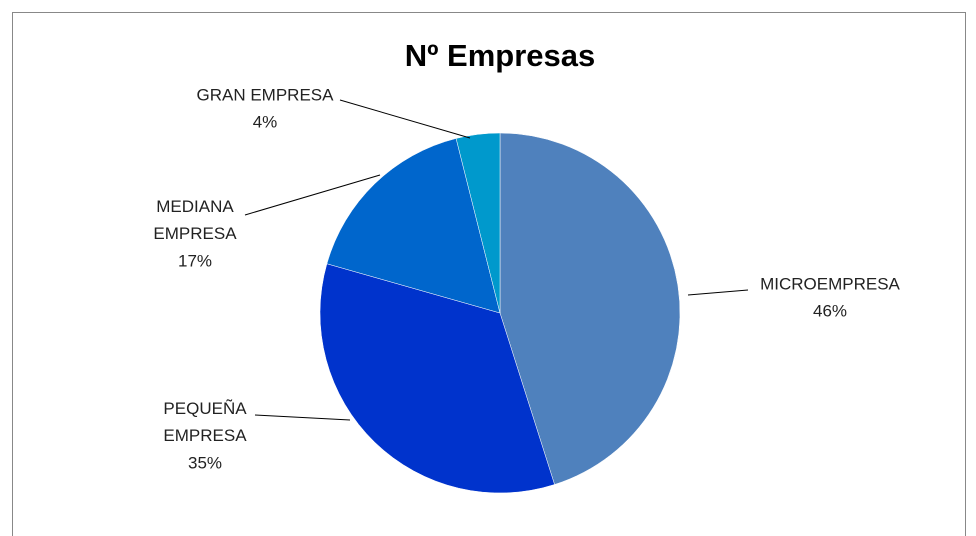 This screenshot has width=976, height=536. Describe the element at coordinates (830, 283) in the screenshot. I see `slice-label: MICROEMPRESA` at that location.